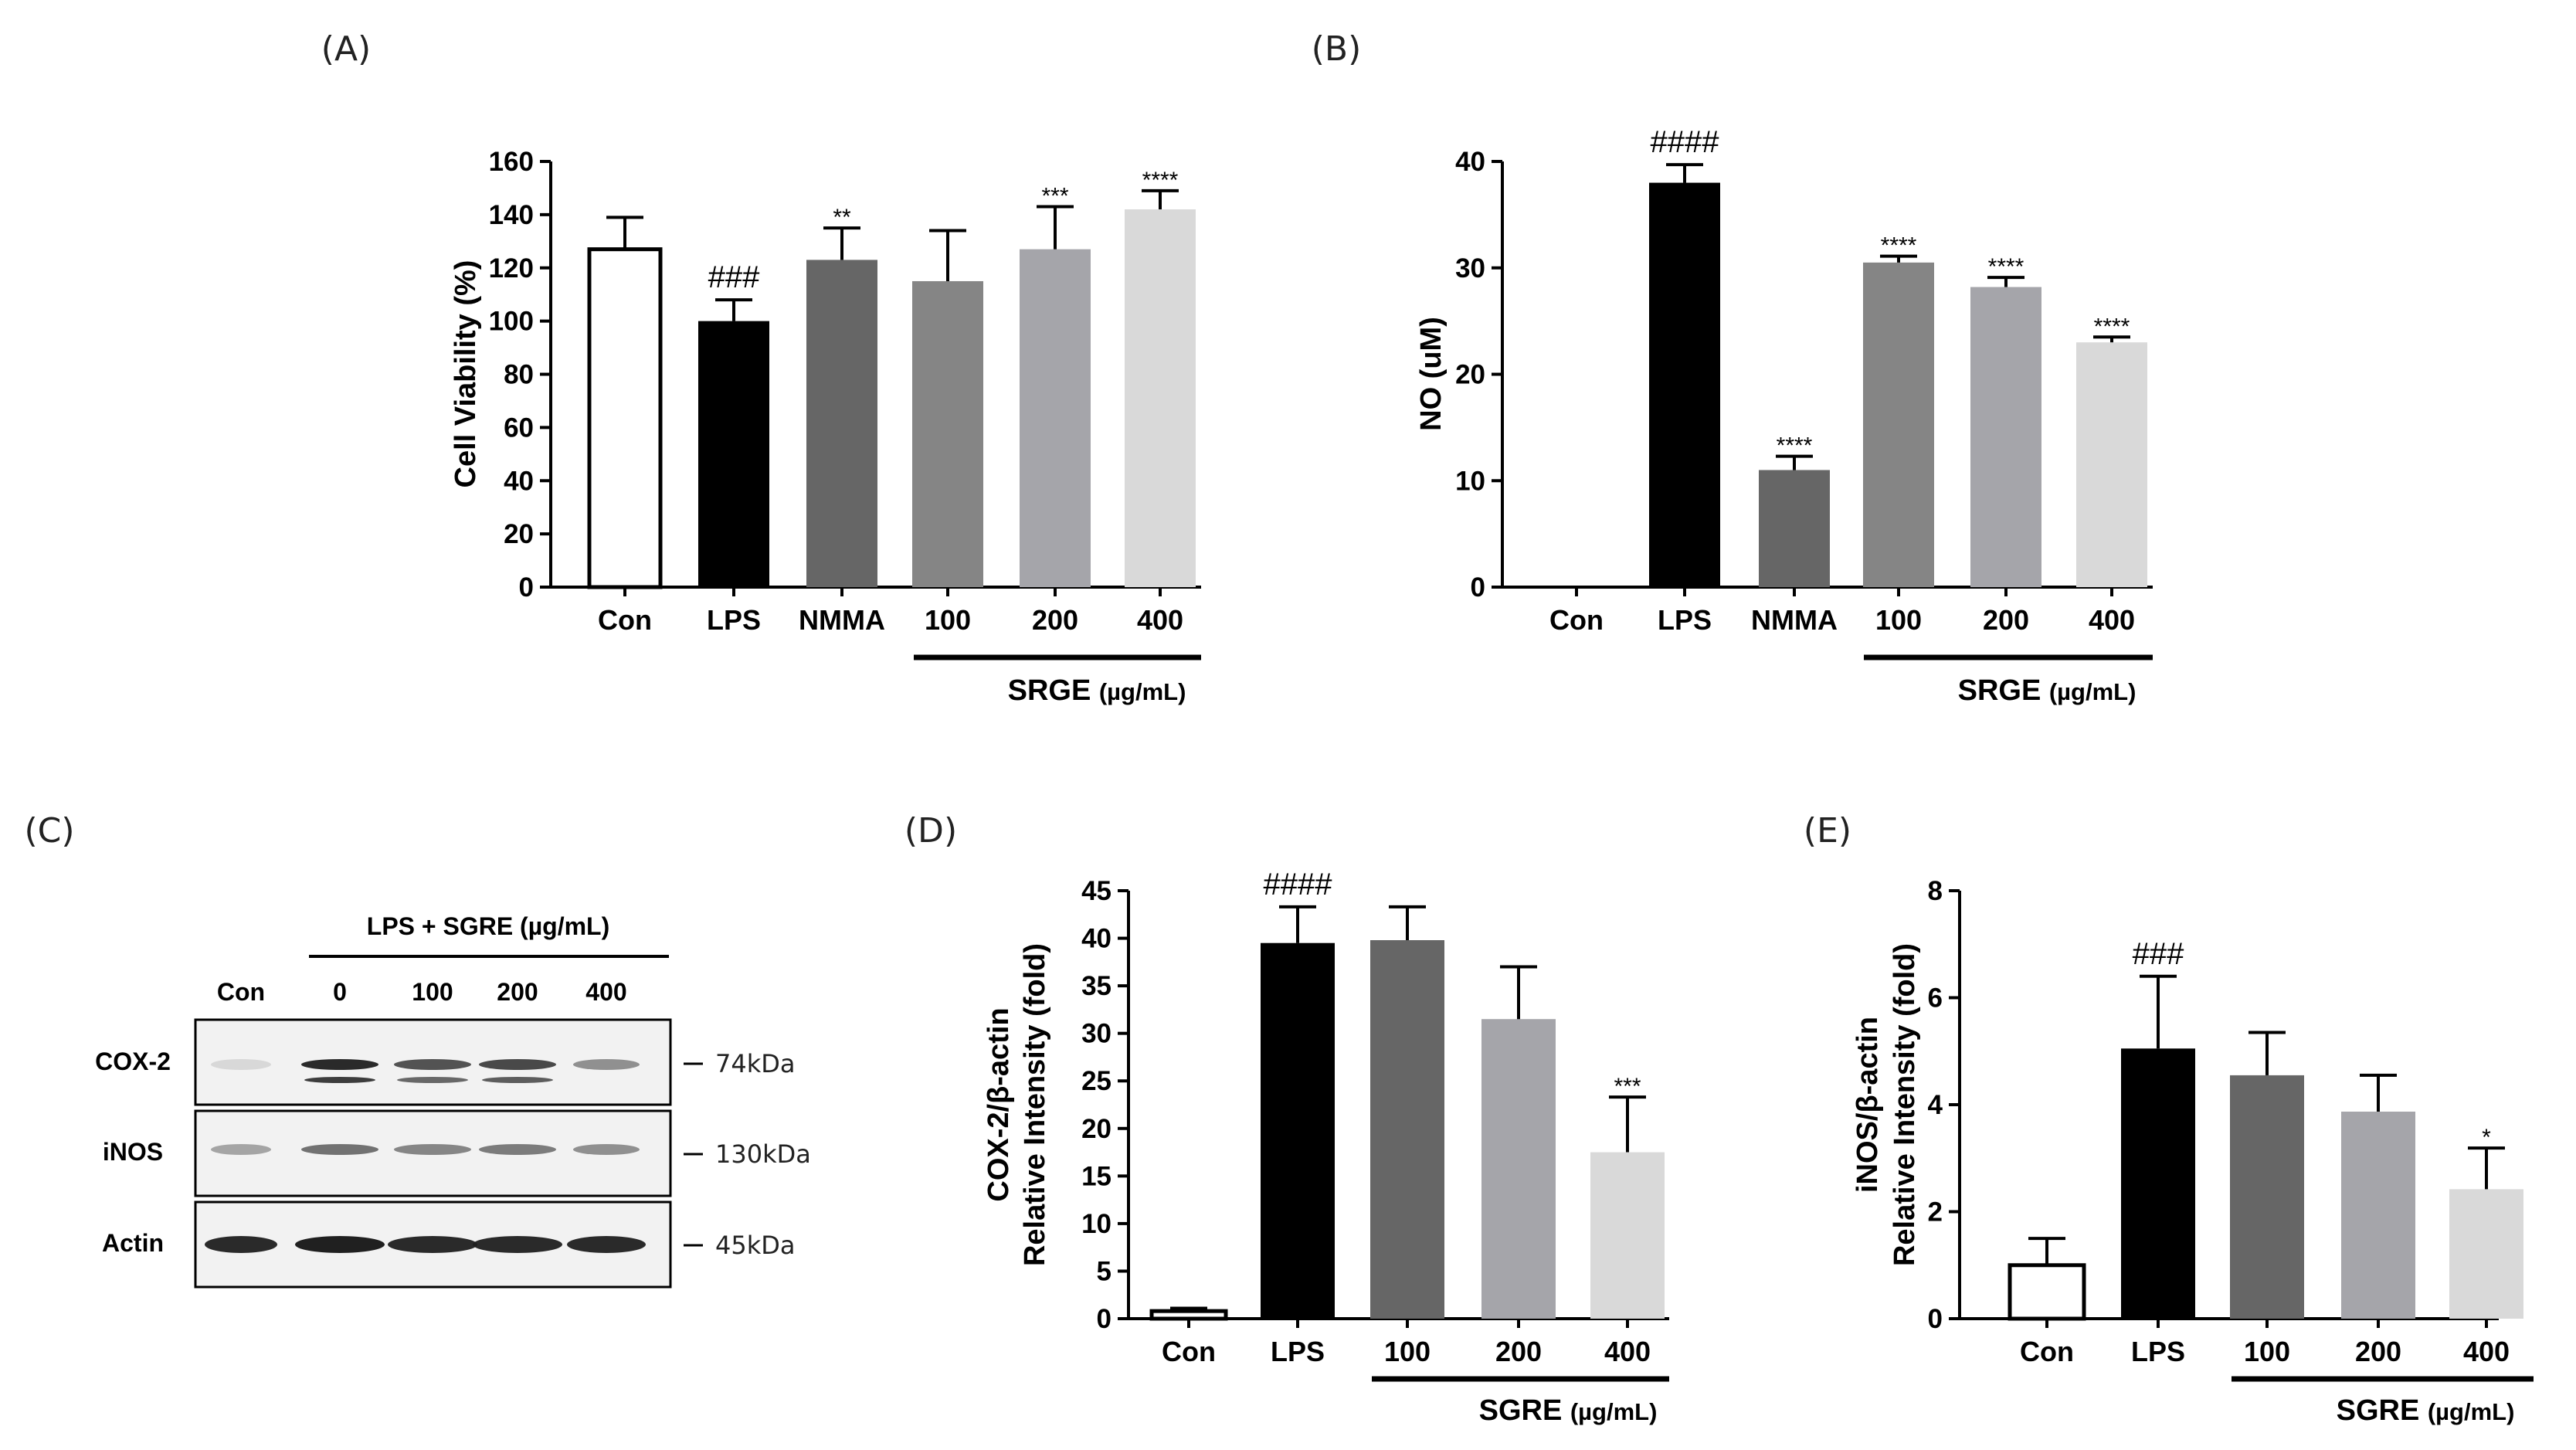 This screenshot has width=2576, height=1450. What do you see at coordinates (1035, 1104) in the screenshot?
I see `y-axis-label-secondary: Relative Intensity (fold)` at bounding box center [1035, 1104].